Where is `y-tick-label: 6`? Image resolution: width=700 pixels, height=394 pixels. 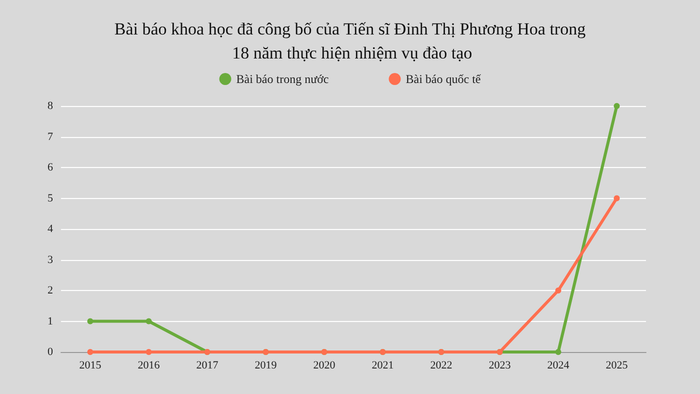 y-tick-label: 6 is located at coordinates (51, 168).